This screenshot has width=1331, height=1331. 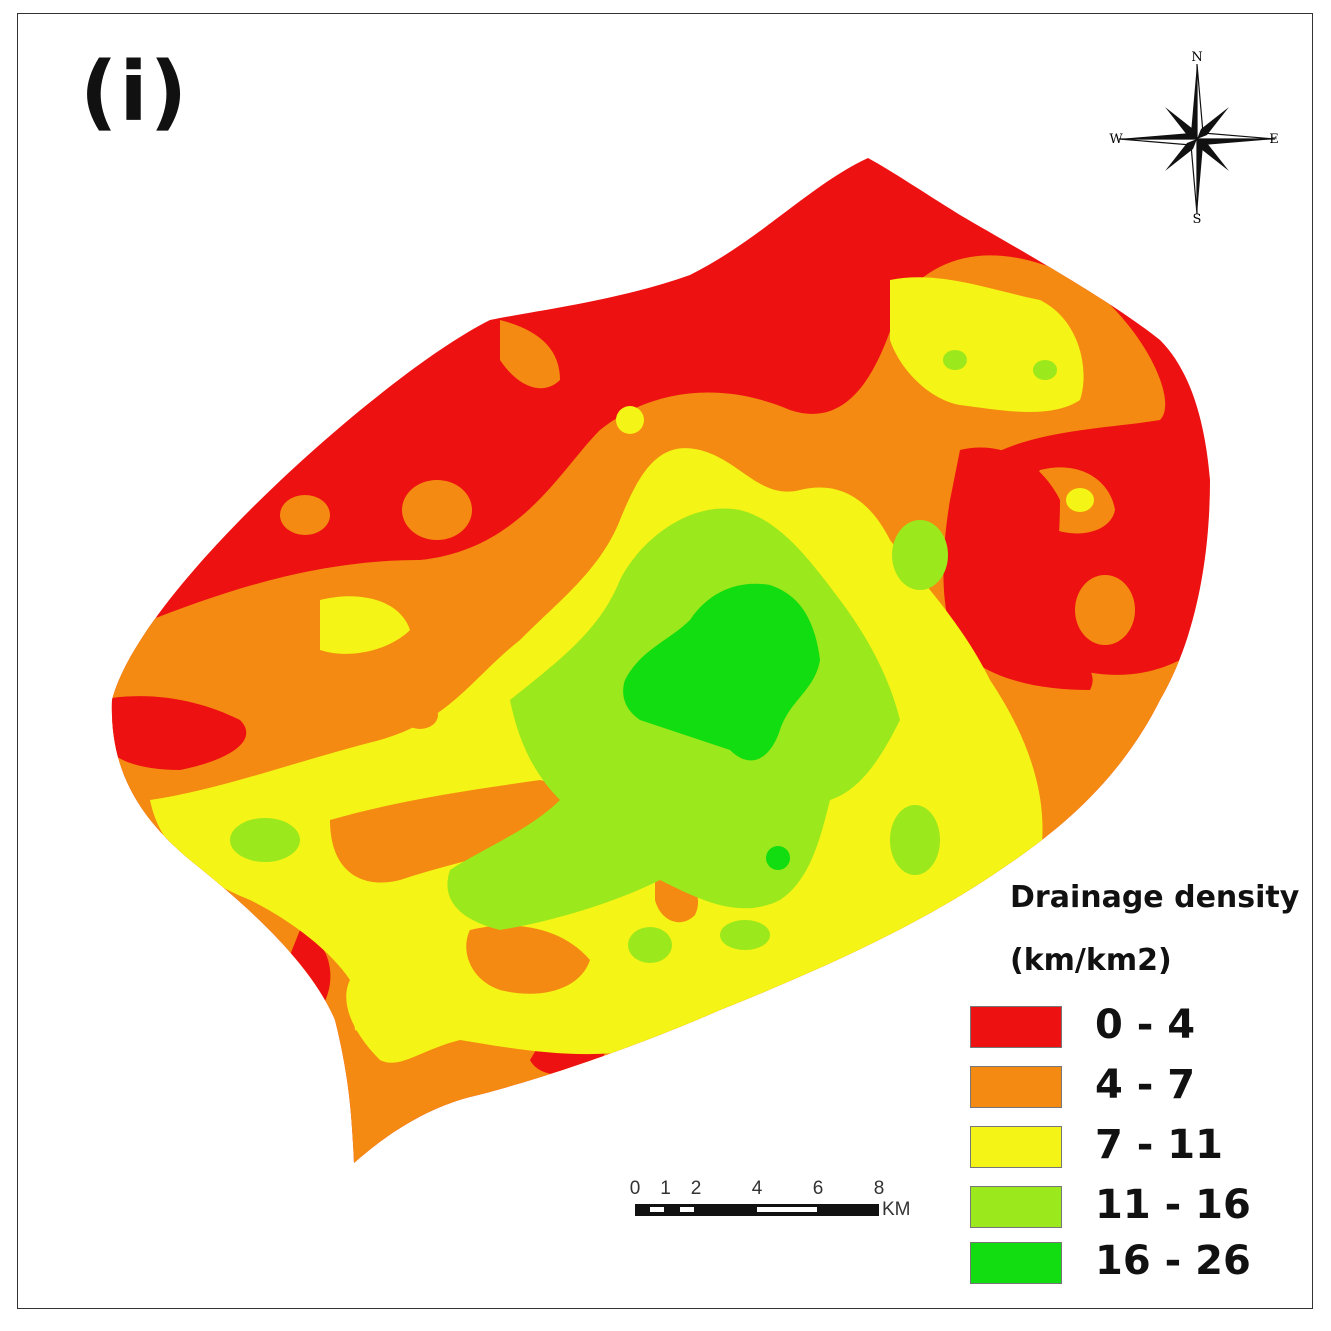 I want to click on north-arrow-icon: N S W E, so click(x=1194, y=137).